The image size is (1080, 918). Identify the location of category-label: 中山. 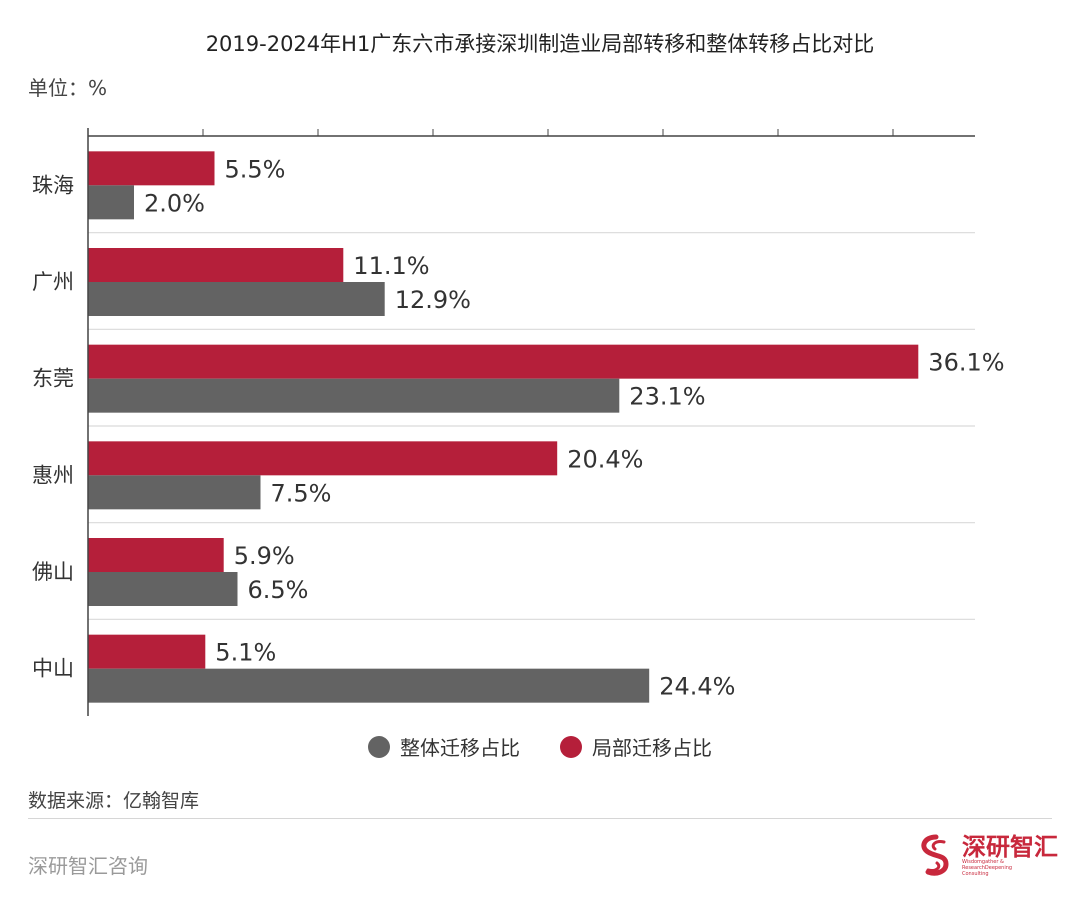
(53, 669).